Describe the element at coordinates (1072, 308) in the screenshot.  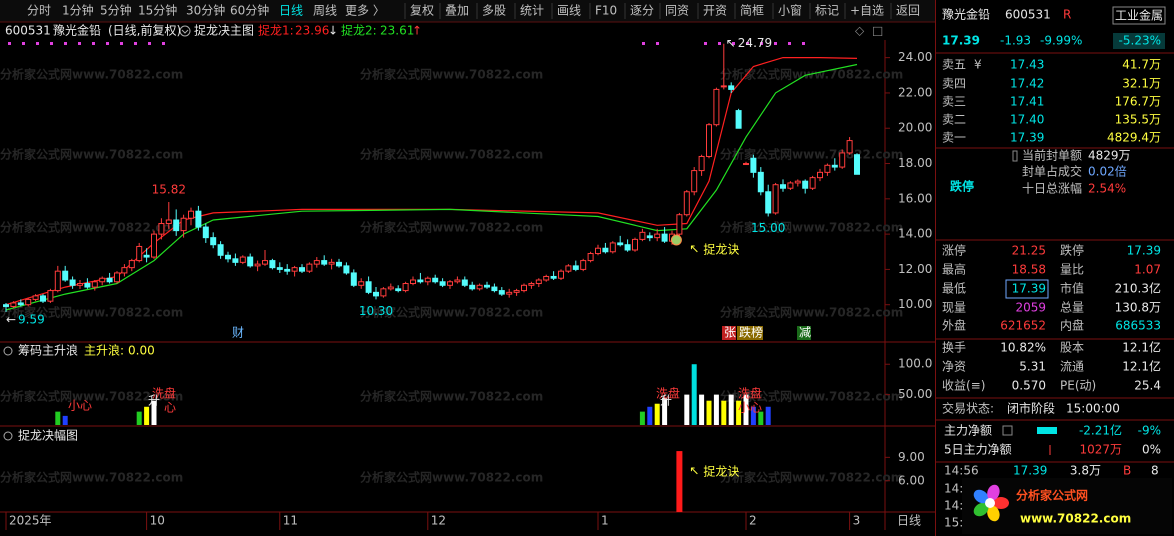
I see `stat-label: 总量` at that location.